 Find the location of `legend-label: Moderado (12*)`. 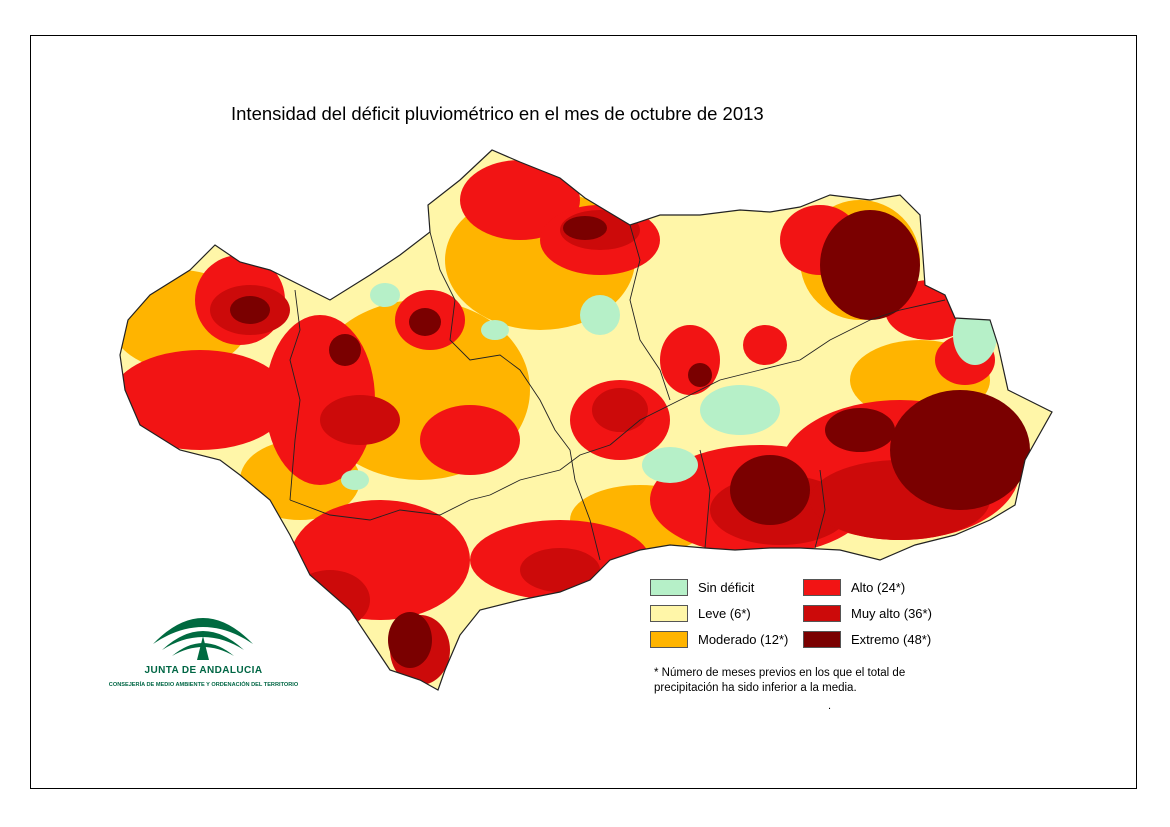

legend-label: Moderado (12*) is located at coordinates (743, 639).